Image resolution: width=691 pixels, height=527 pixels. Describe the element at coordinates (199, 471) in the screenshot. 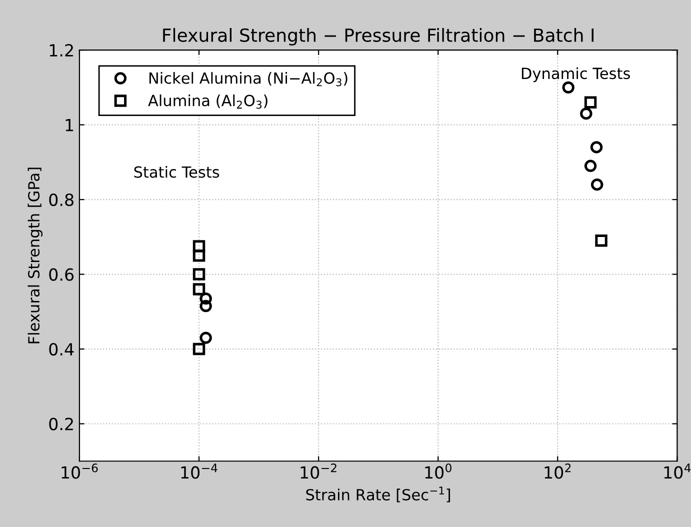

I see `x-tick-label: 10$^{−4}$` at that location.